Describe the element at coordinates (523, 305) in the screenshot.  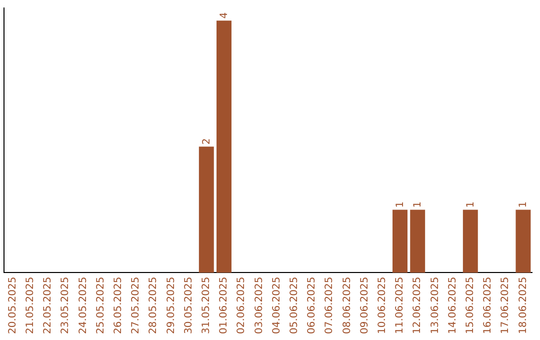
I see `x-tick-label: 18.06.2025` at that location.